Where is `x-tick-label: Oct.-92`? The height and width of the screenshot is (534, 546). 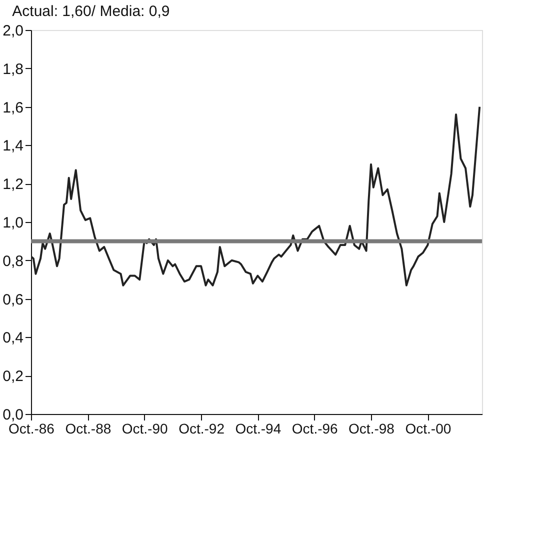 x-tick-label: Oct.-92 is located at coordinates (201, 428).